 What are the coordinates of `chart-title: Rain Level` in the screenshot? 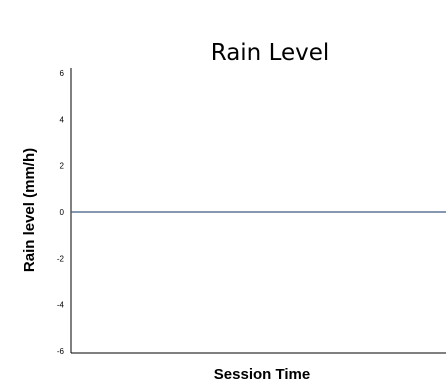 It's located at (270, 53).